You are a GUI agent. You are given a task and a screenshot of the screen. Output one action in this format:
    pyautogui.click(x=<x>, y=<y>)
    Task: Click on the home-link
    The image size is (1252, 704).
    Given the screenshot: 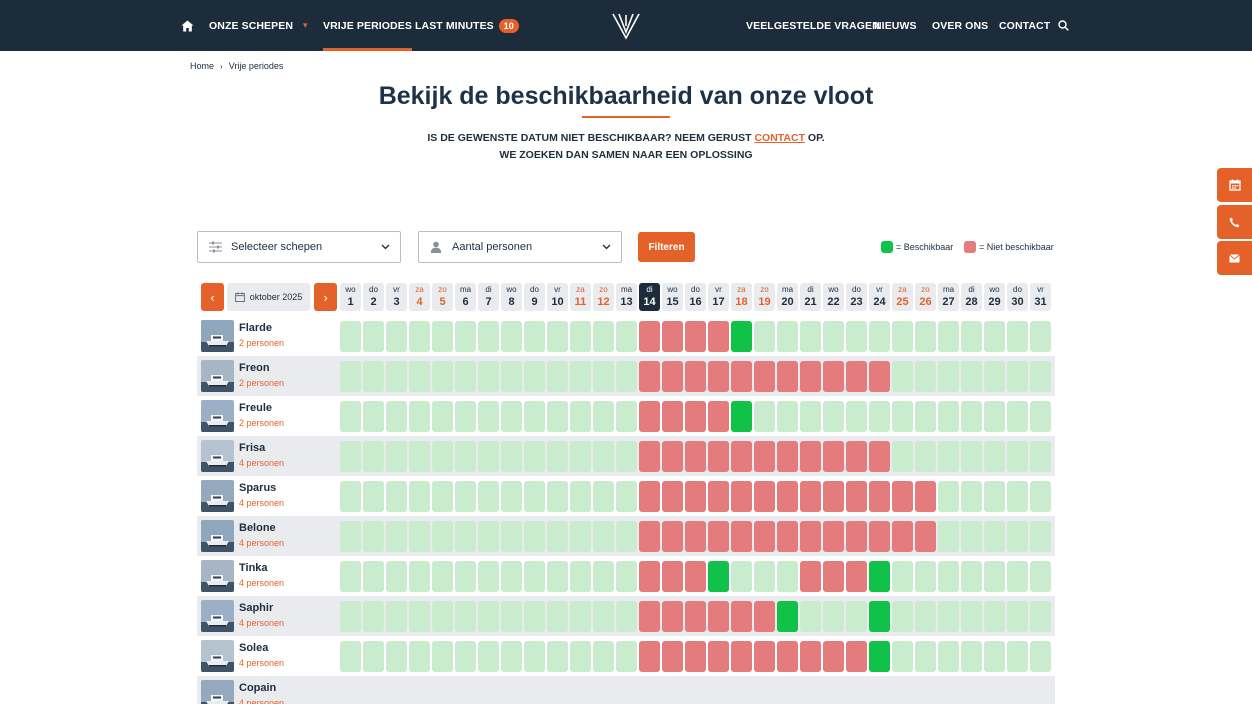 What is the action you would take?
    pyautogui.click(x=188, y=25)
    